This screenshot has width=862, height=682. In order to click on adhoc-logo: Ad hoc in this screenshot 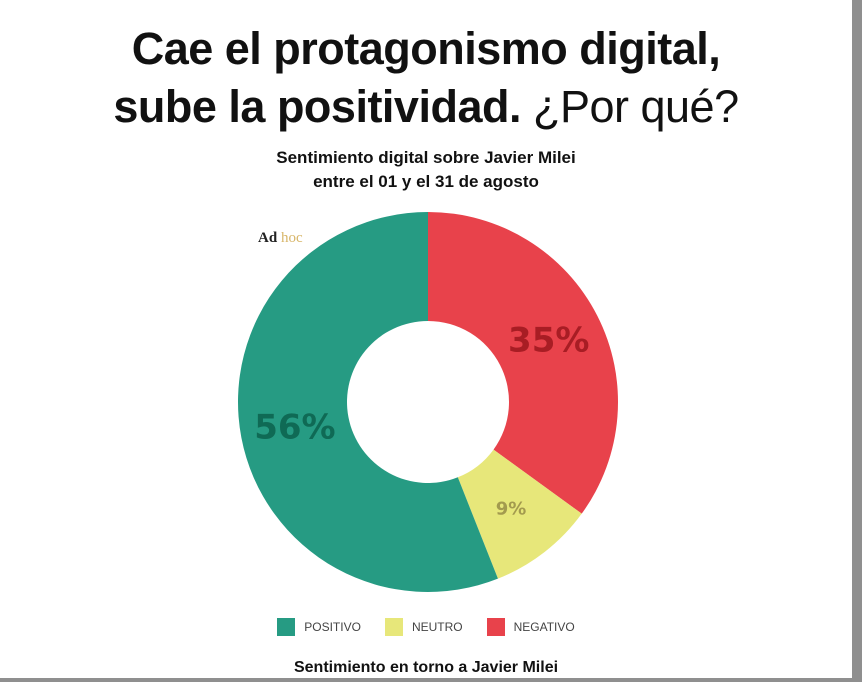, I will do `click(280, 238)`.